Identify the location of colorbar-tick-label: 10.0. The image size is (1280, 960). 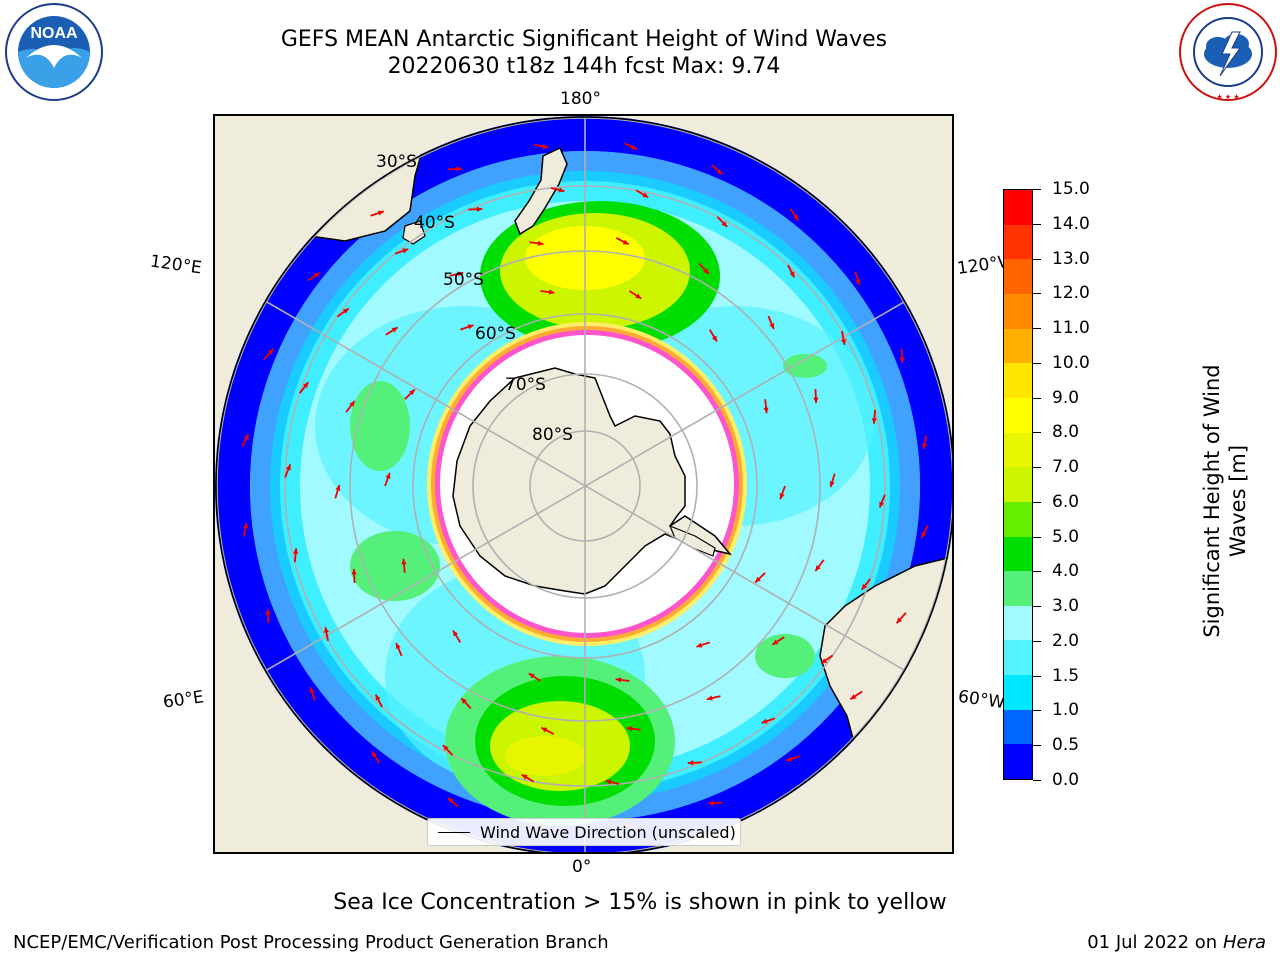
(1071, 362).